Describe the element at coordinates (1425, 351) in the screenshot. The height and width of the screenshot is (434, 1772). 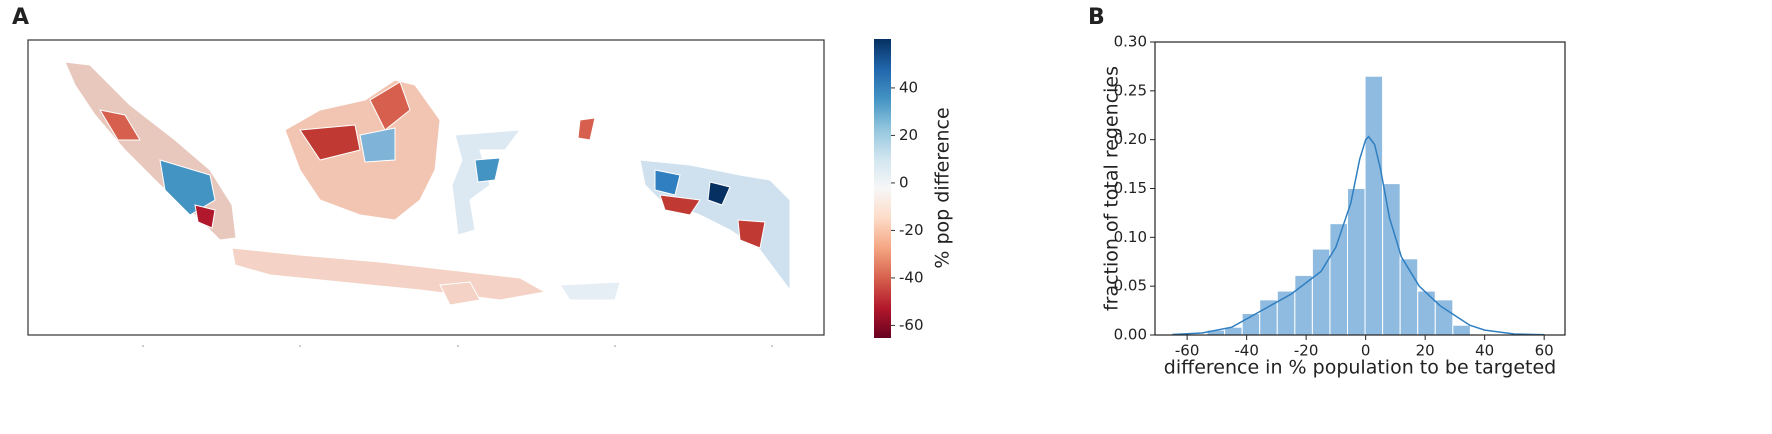
I see `x-tick-label: 20` at that location.